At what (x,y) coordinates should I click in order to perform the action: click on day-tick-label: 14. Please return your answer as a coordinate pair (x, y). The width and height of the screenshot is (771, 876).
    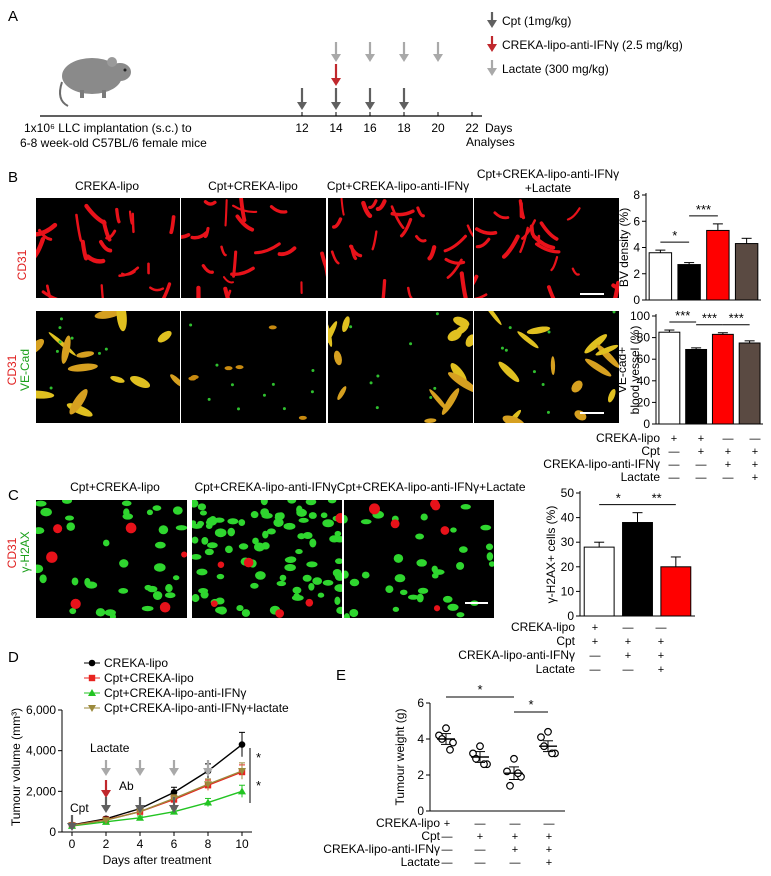
    Looking at the image, I should click on (336, 128).